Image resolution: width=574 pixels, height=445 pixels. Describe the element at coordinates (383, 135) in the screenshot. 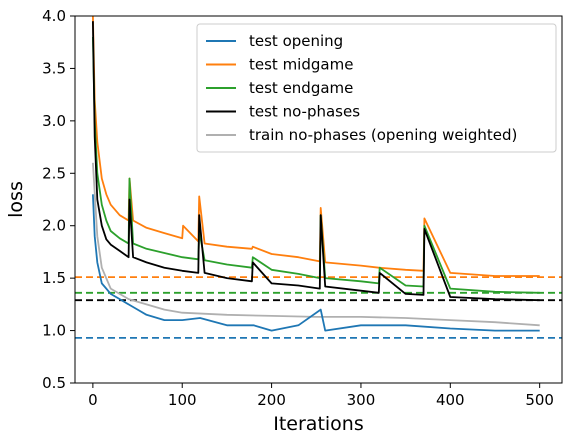

I see `legend-label: train no-phases (opening weighted)` at that location.